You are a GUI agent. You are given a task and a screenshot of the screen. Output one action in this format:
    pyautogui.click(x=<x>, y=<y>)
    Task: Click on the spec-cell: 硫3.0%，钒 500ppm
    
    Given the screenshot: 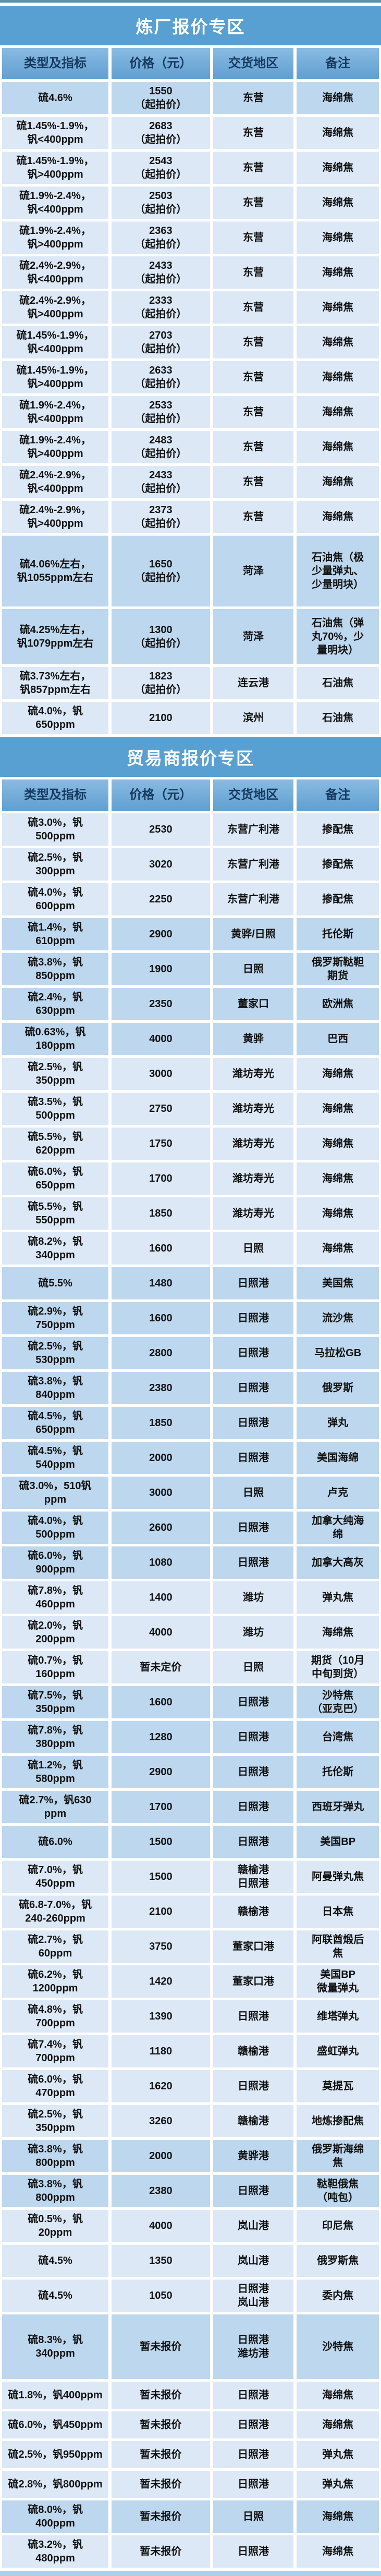 What is the action you would take?
    pyautogui.click(x=55, y=829)
    